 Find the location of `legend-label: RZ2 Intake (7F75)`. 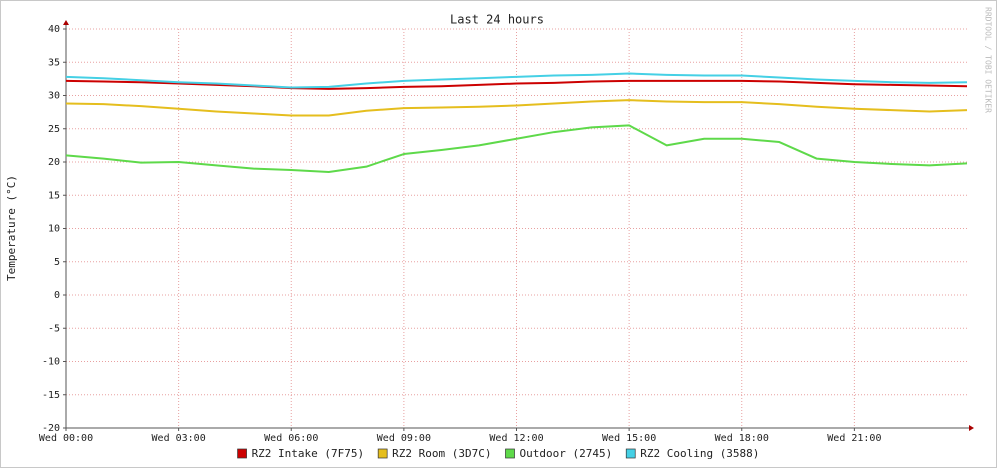

legend-label: RZ2 Intake (7F75) is located at coordinates (308, 453).